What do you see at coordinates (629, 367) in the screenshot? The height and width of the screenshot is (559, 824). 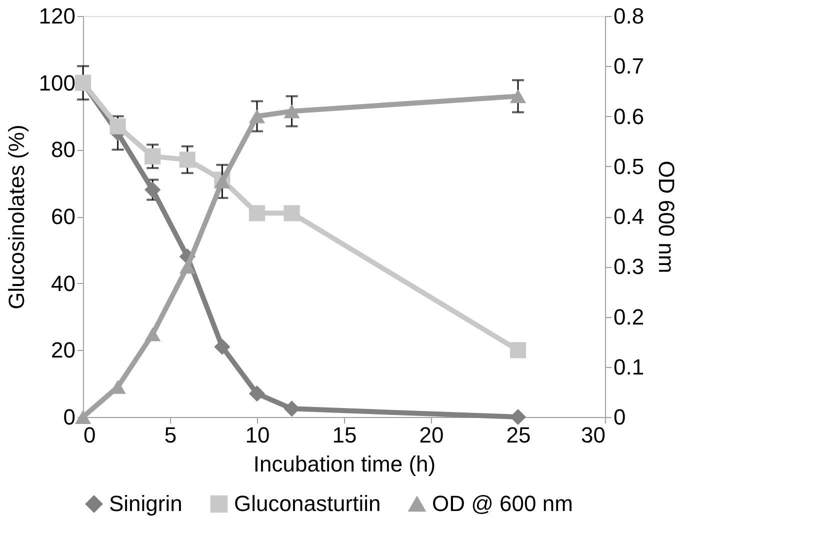 I see `y2-tick-label: 0.1` at bounding box center [629, 367].